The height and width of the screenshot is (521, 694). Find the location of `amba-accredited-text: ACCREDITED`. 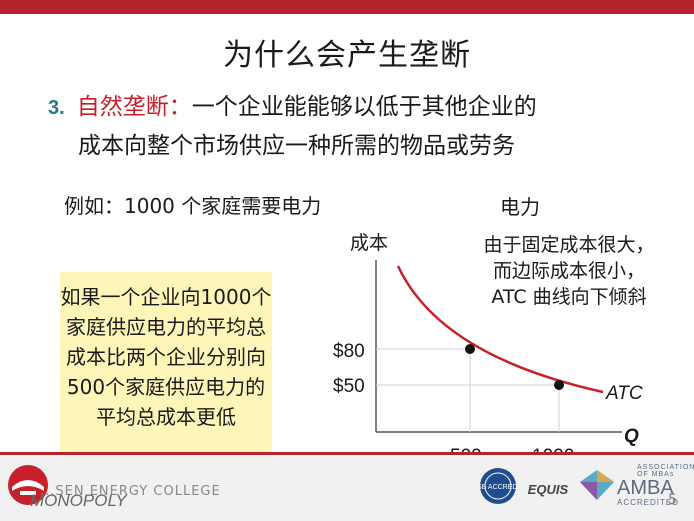

amba-accredited-text: ACCREDITED is located at coordinates (648, 502).